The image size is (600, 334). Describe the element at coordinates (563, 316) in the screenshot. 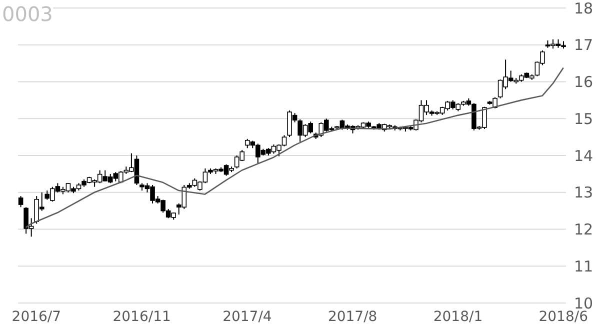

I see `x-tick-label: 2018/6` at that location.